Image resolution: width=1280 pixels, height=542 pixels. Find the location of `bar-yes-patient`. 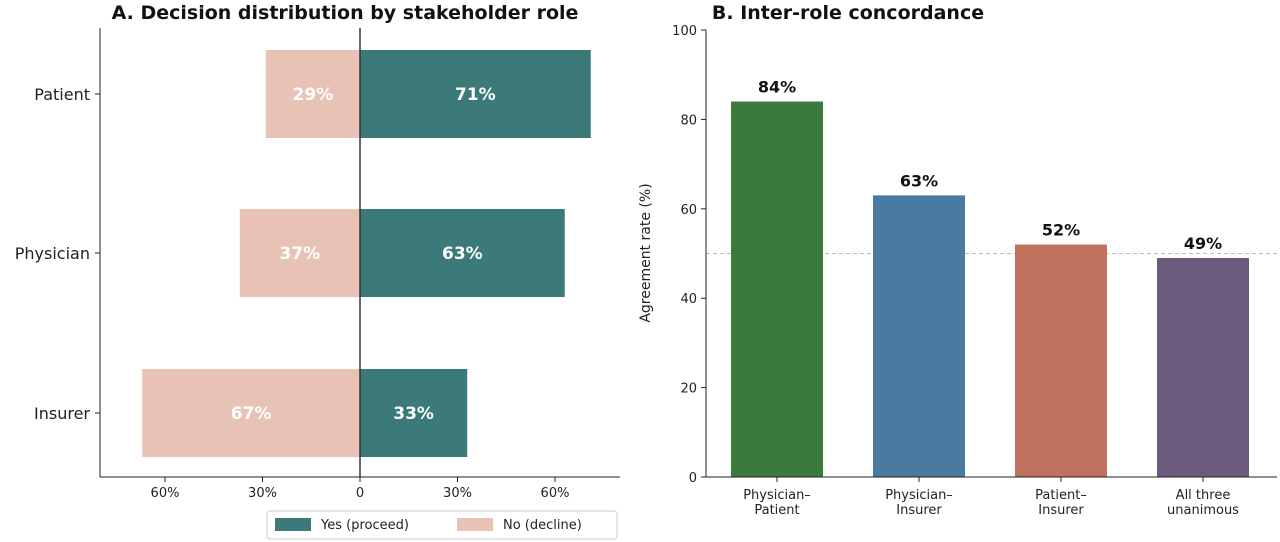

bar-yes-patient is located at coordinates (475, 94).